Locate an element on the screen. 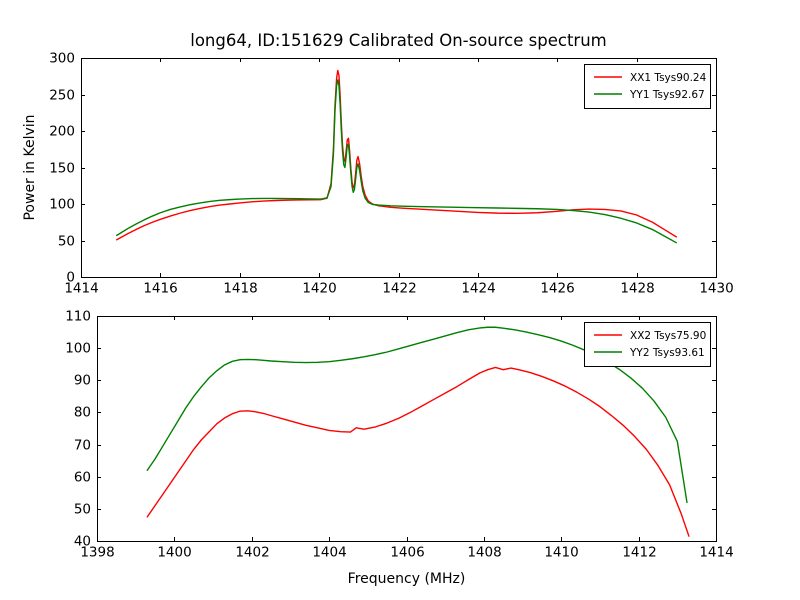  legend-label: XX2 Tsys75.90 is located at coordinates (668, 336).